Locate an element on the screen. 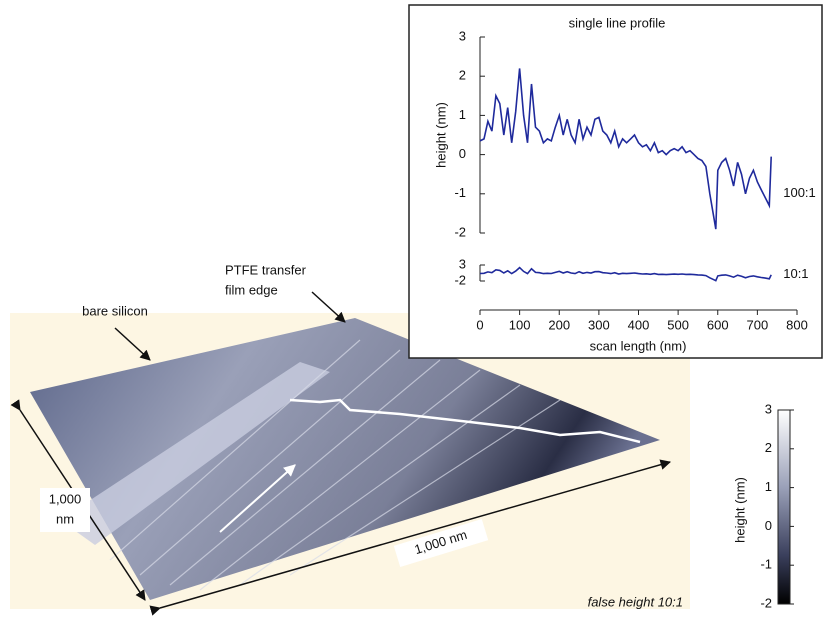 This screenshot has width=834, height=626. x-axis-label: scan length (nm) is located at coordinates (638, 345).